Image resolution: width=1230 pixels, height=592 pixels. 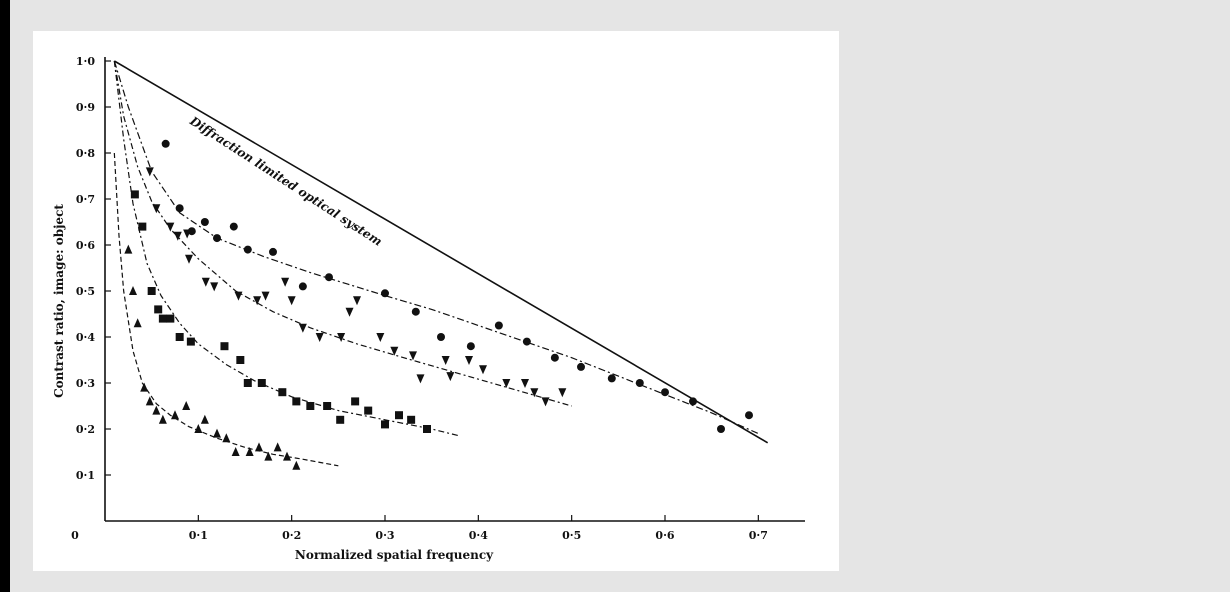 I want to click on y-tick-label: 1·0, so click(x=85, y=61).